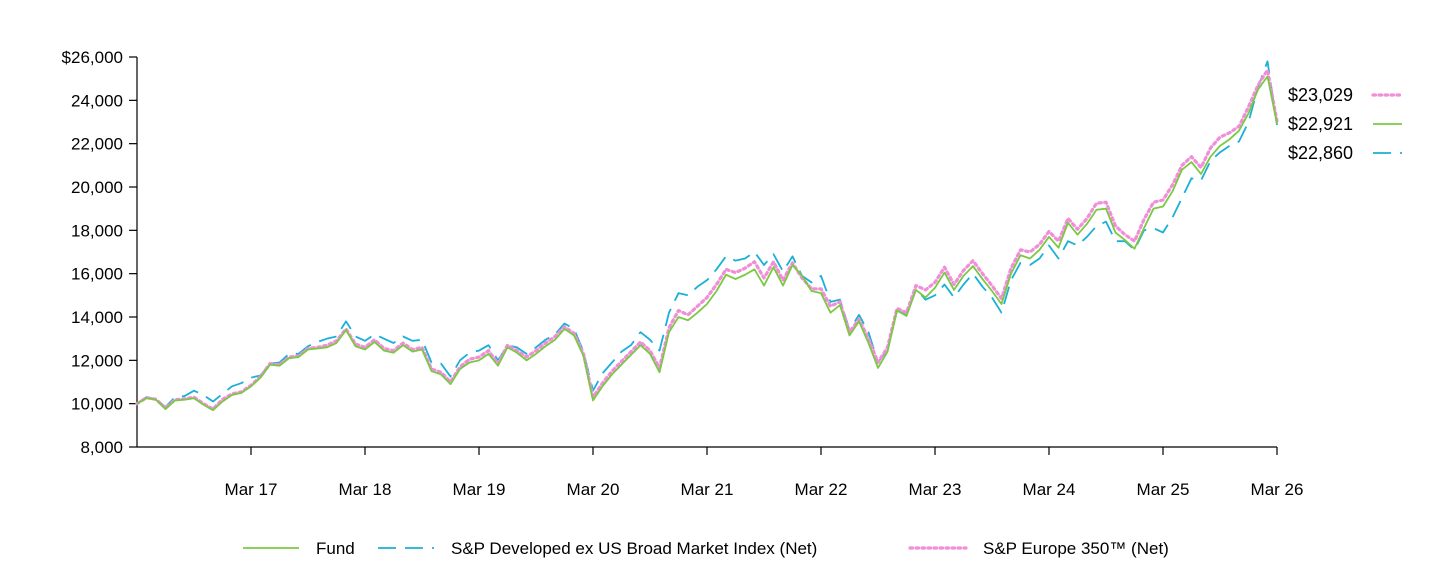 This screenshot has height=564, width=1440. Describe the element at coordinates (593, 489) in the screenshot. I see `x-tick-label: Mar 20` at that location.